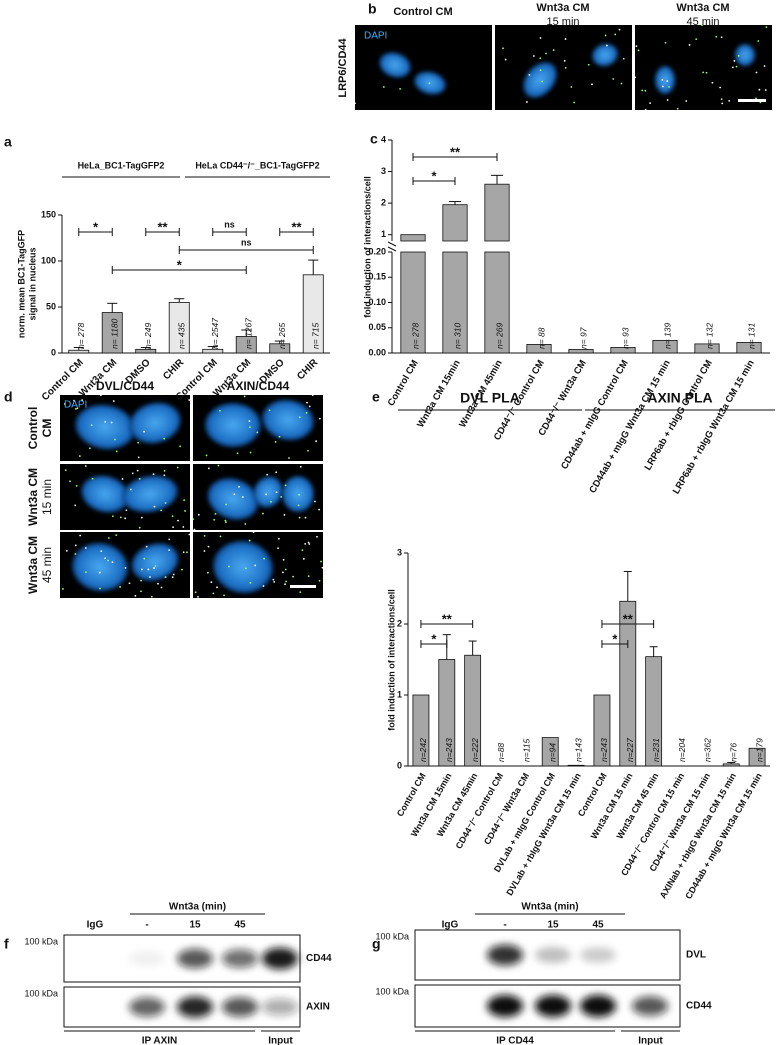 The width and height of the screenshot is (778, 1045). What do you see at coordinates (383, 234) in the screenshot?
I see `y-tick-label: 1` at bounding box center [383, 234].